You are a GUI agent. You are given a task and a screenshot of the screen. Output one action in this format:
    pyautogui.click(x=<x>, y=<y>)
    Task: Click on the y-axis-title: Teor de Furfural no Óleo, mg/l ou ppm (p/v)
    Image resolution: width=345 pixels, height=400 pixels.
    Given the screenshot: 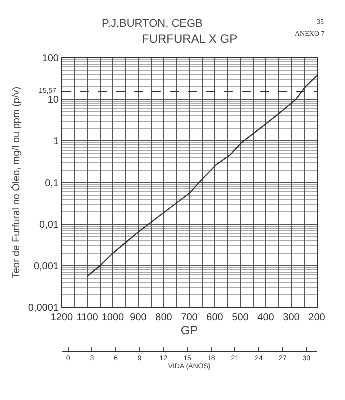 What is the action you would take?
    pyautogui.click(x=16, y=182)
    